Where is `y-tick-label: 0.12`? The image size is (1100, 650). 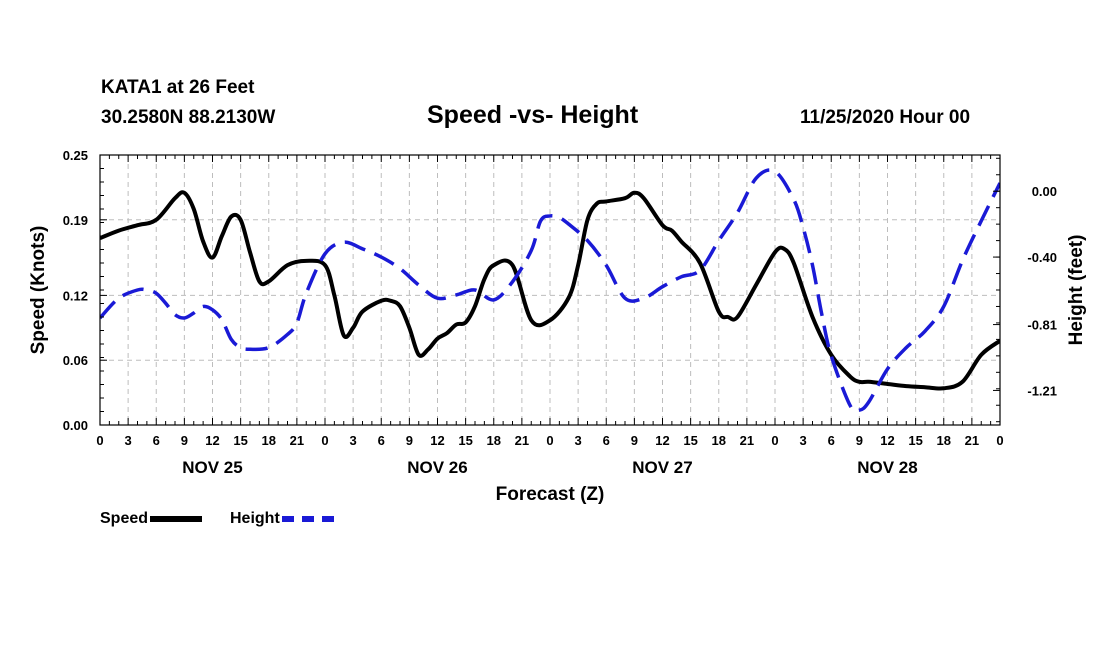 y-tick-label: 0.12 is located at coordinates (75, 295).